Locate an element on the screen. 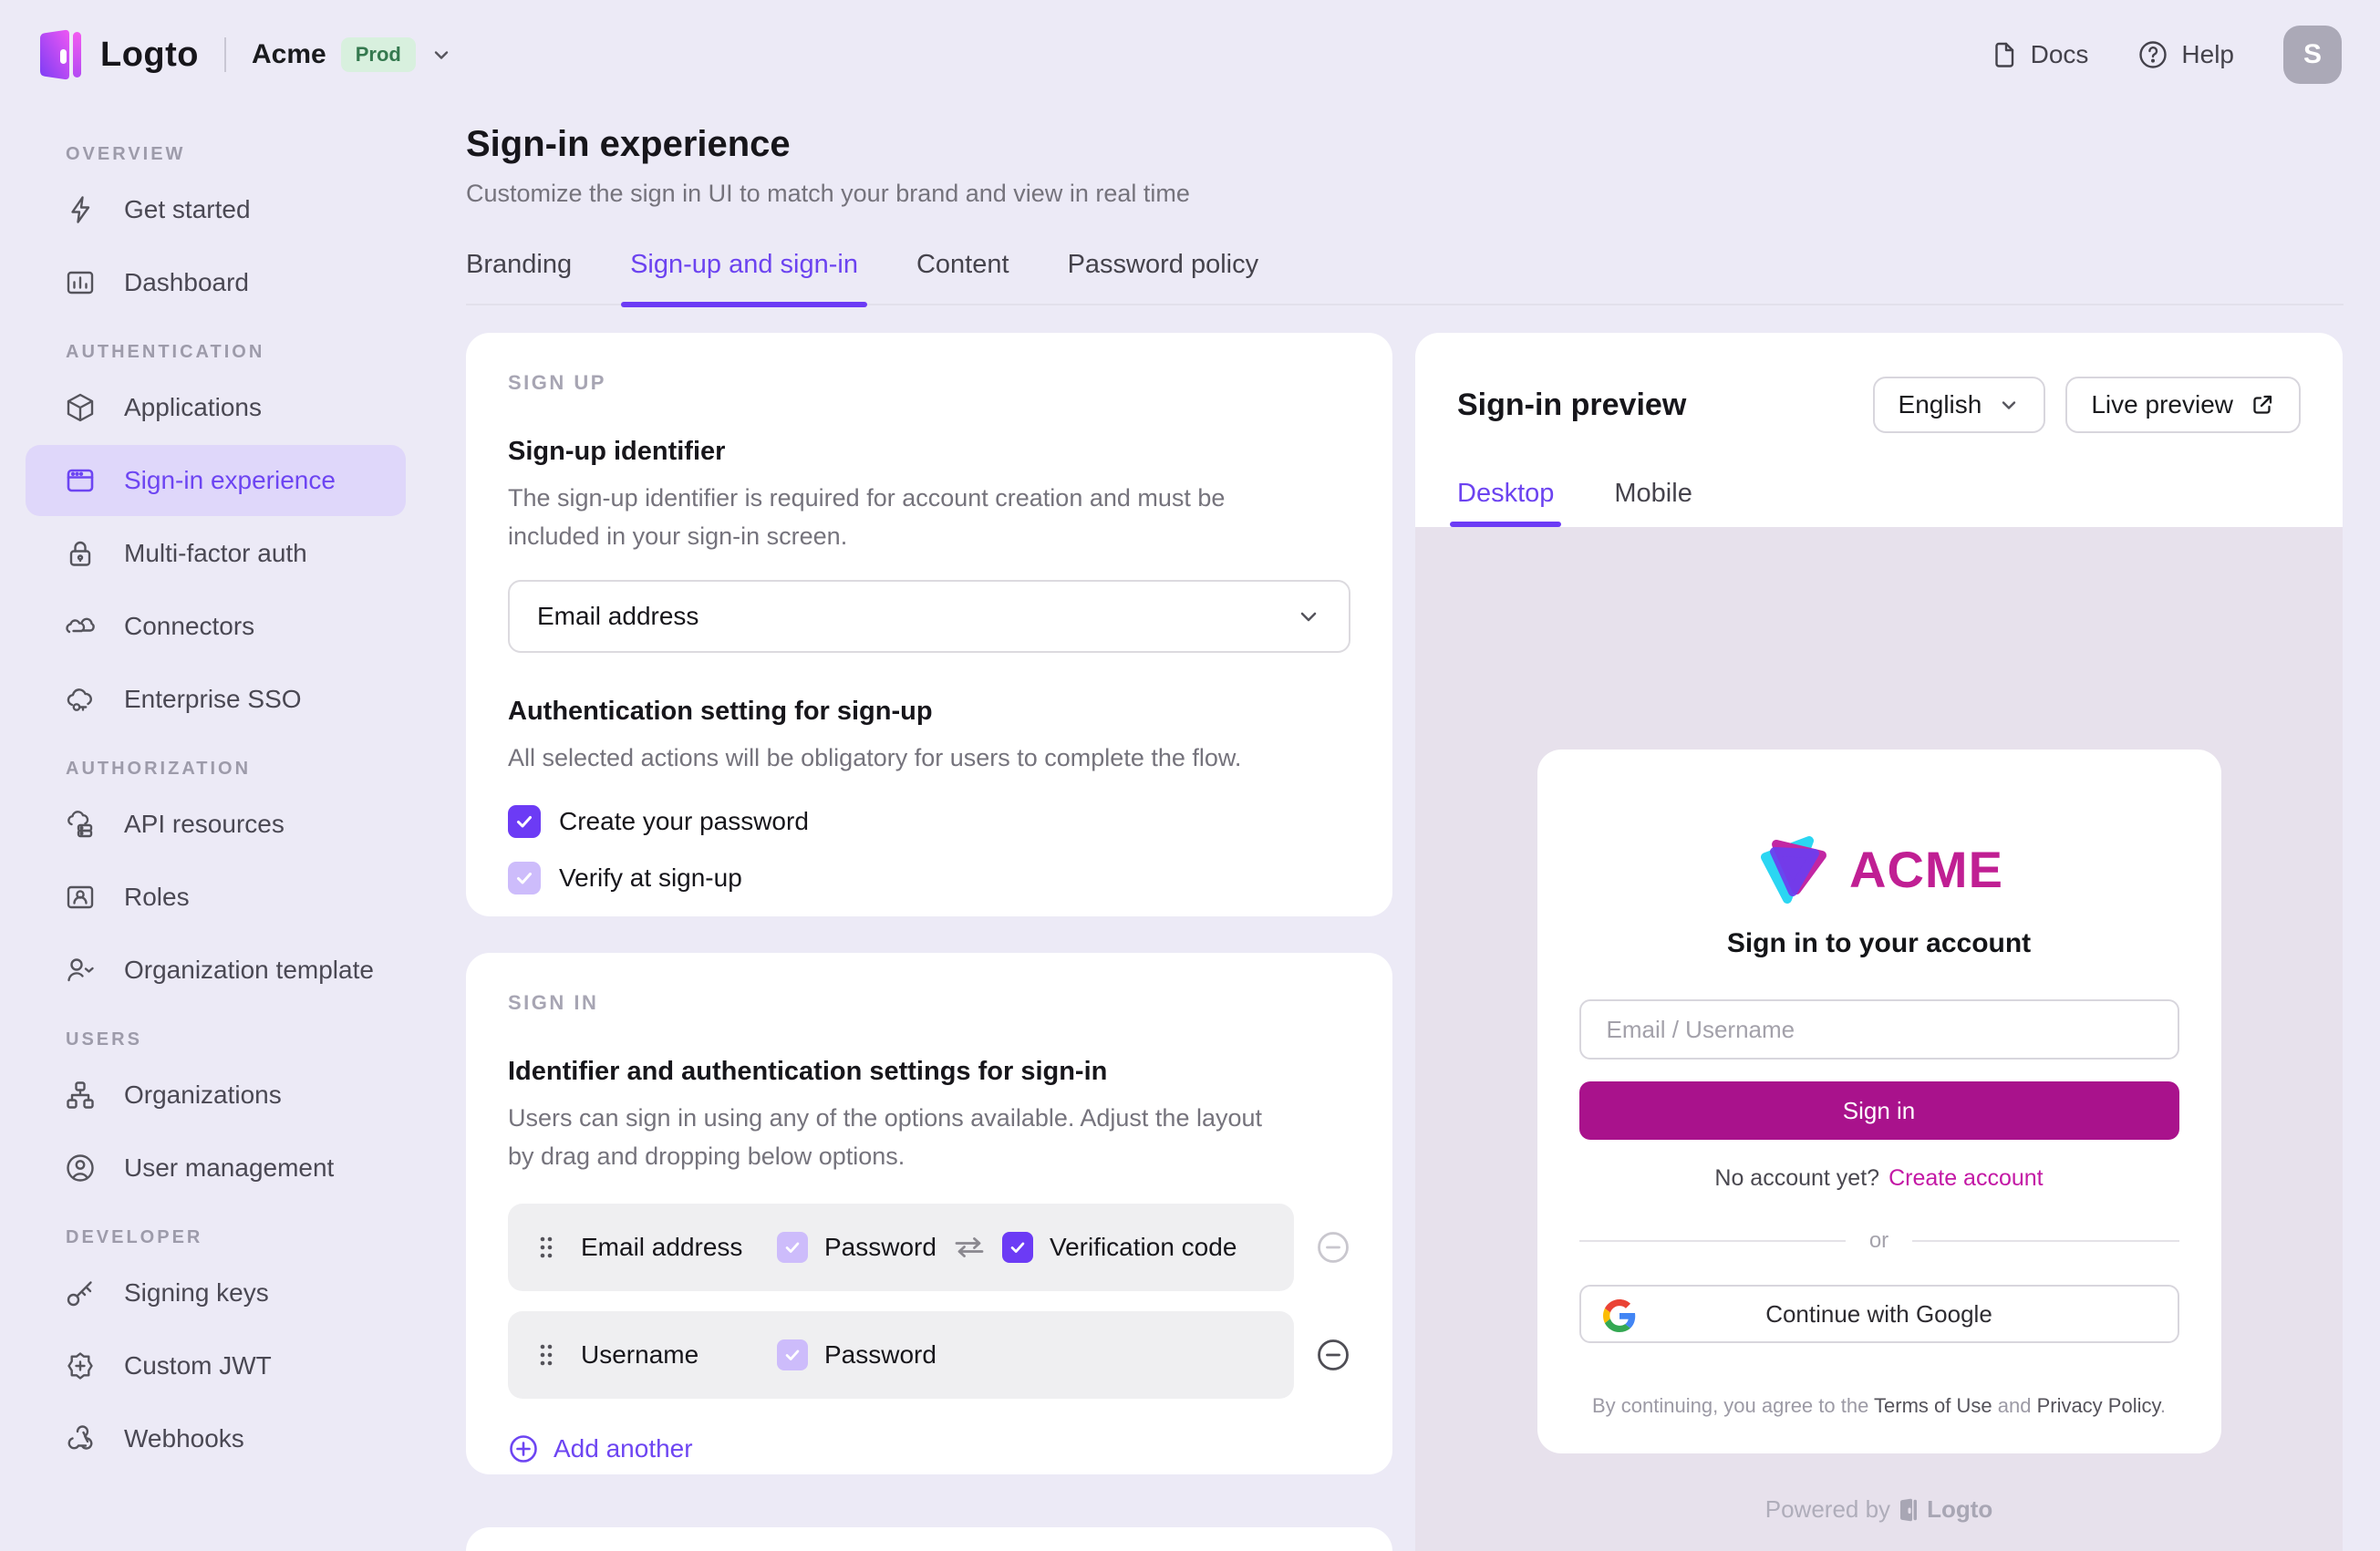 The width and height of the screenshot is (2380, 1551). person-check-icon is located at coordinates (80, 970).